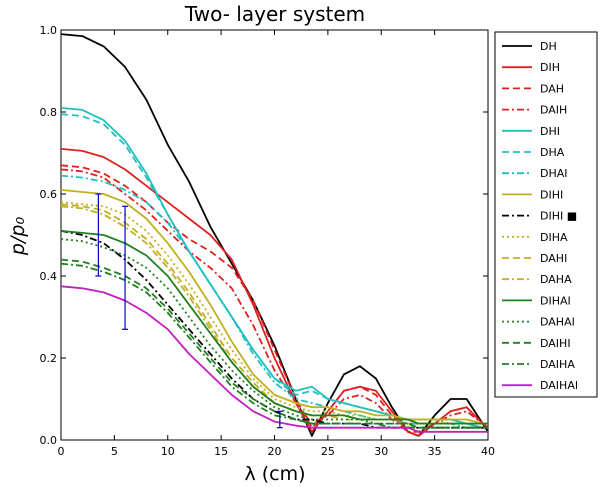 This screenshot has height=487, width=600. I want to click on x-tick-label-7: 35, so click(435, 451).